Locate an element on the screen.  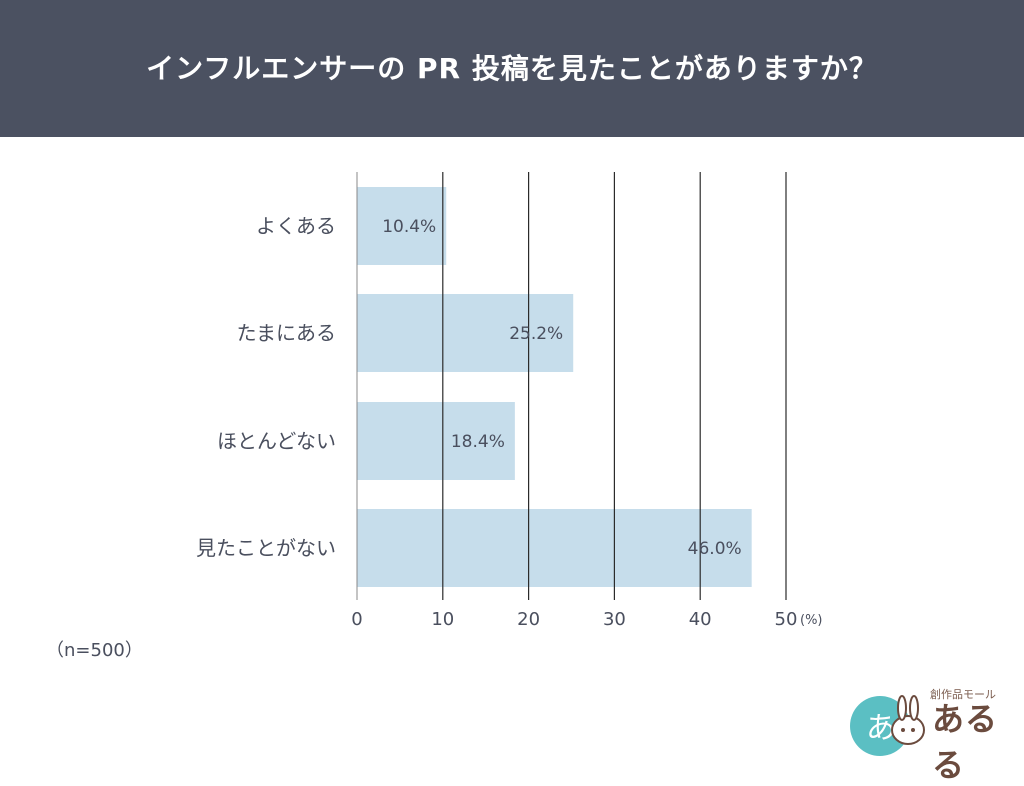
value-label-4: 46.0% is located at coordinates (715, 549).